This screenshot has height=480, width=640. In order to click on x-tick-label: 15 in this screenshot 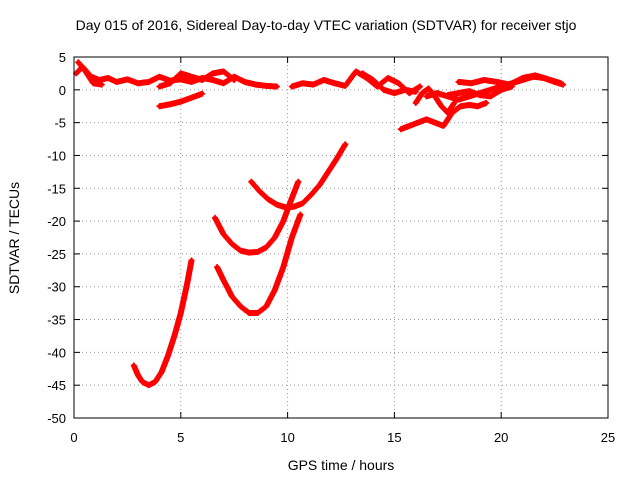, I will do `click(394, 437)`.